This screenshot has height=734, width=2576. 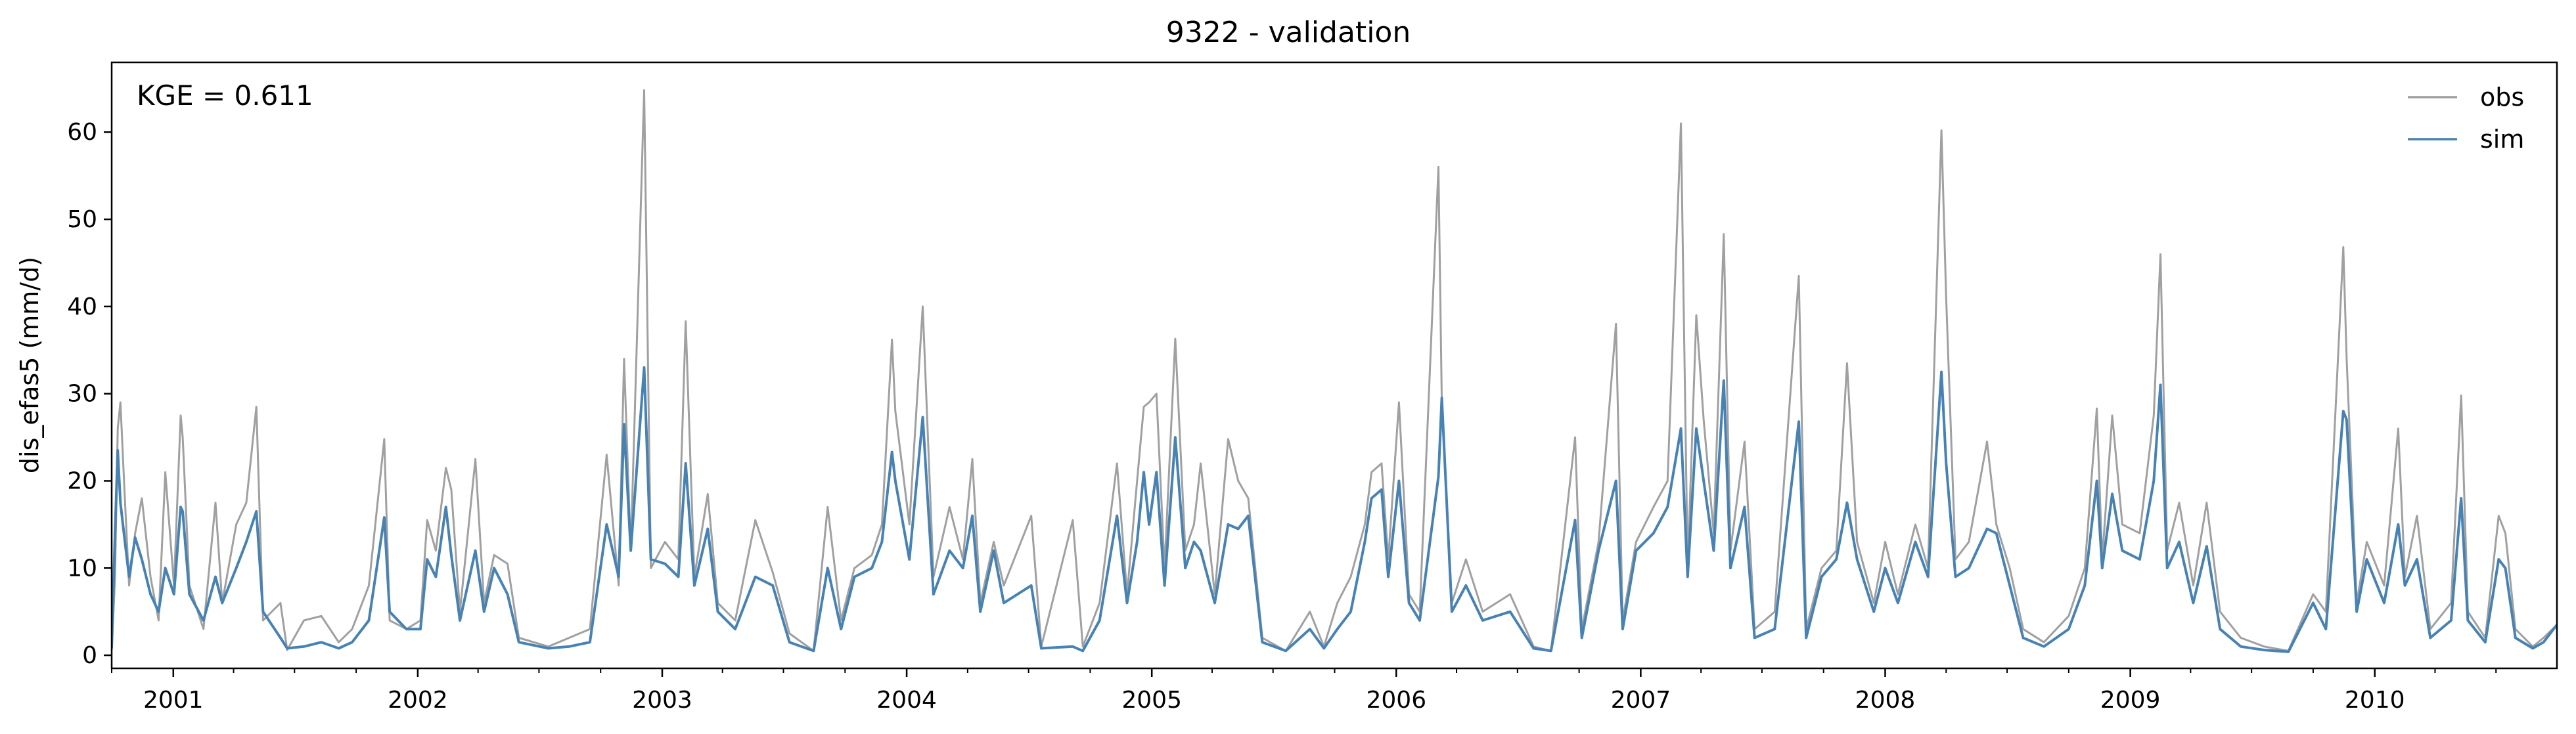 I want to click on x-tick-label: 2008, so click(x=1885, y=700).